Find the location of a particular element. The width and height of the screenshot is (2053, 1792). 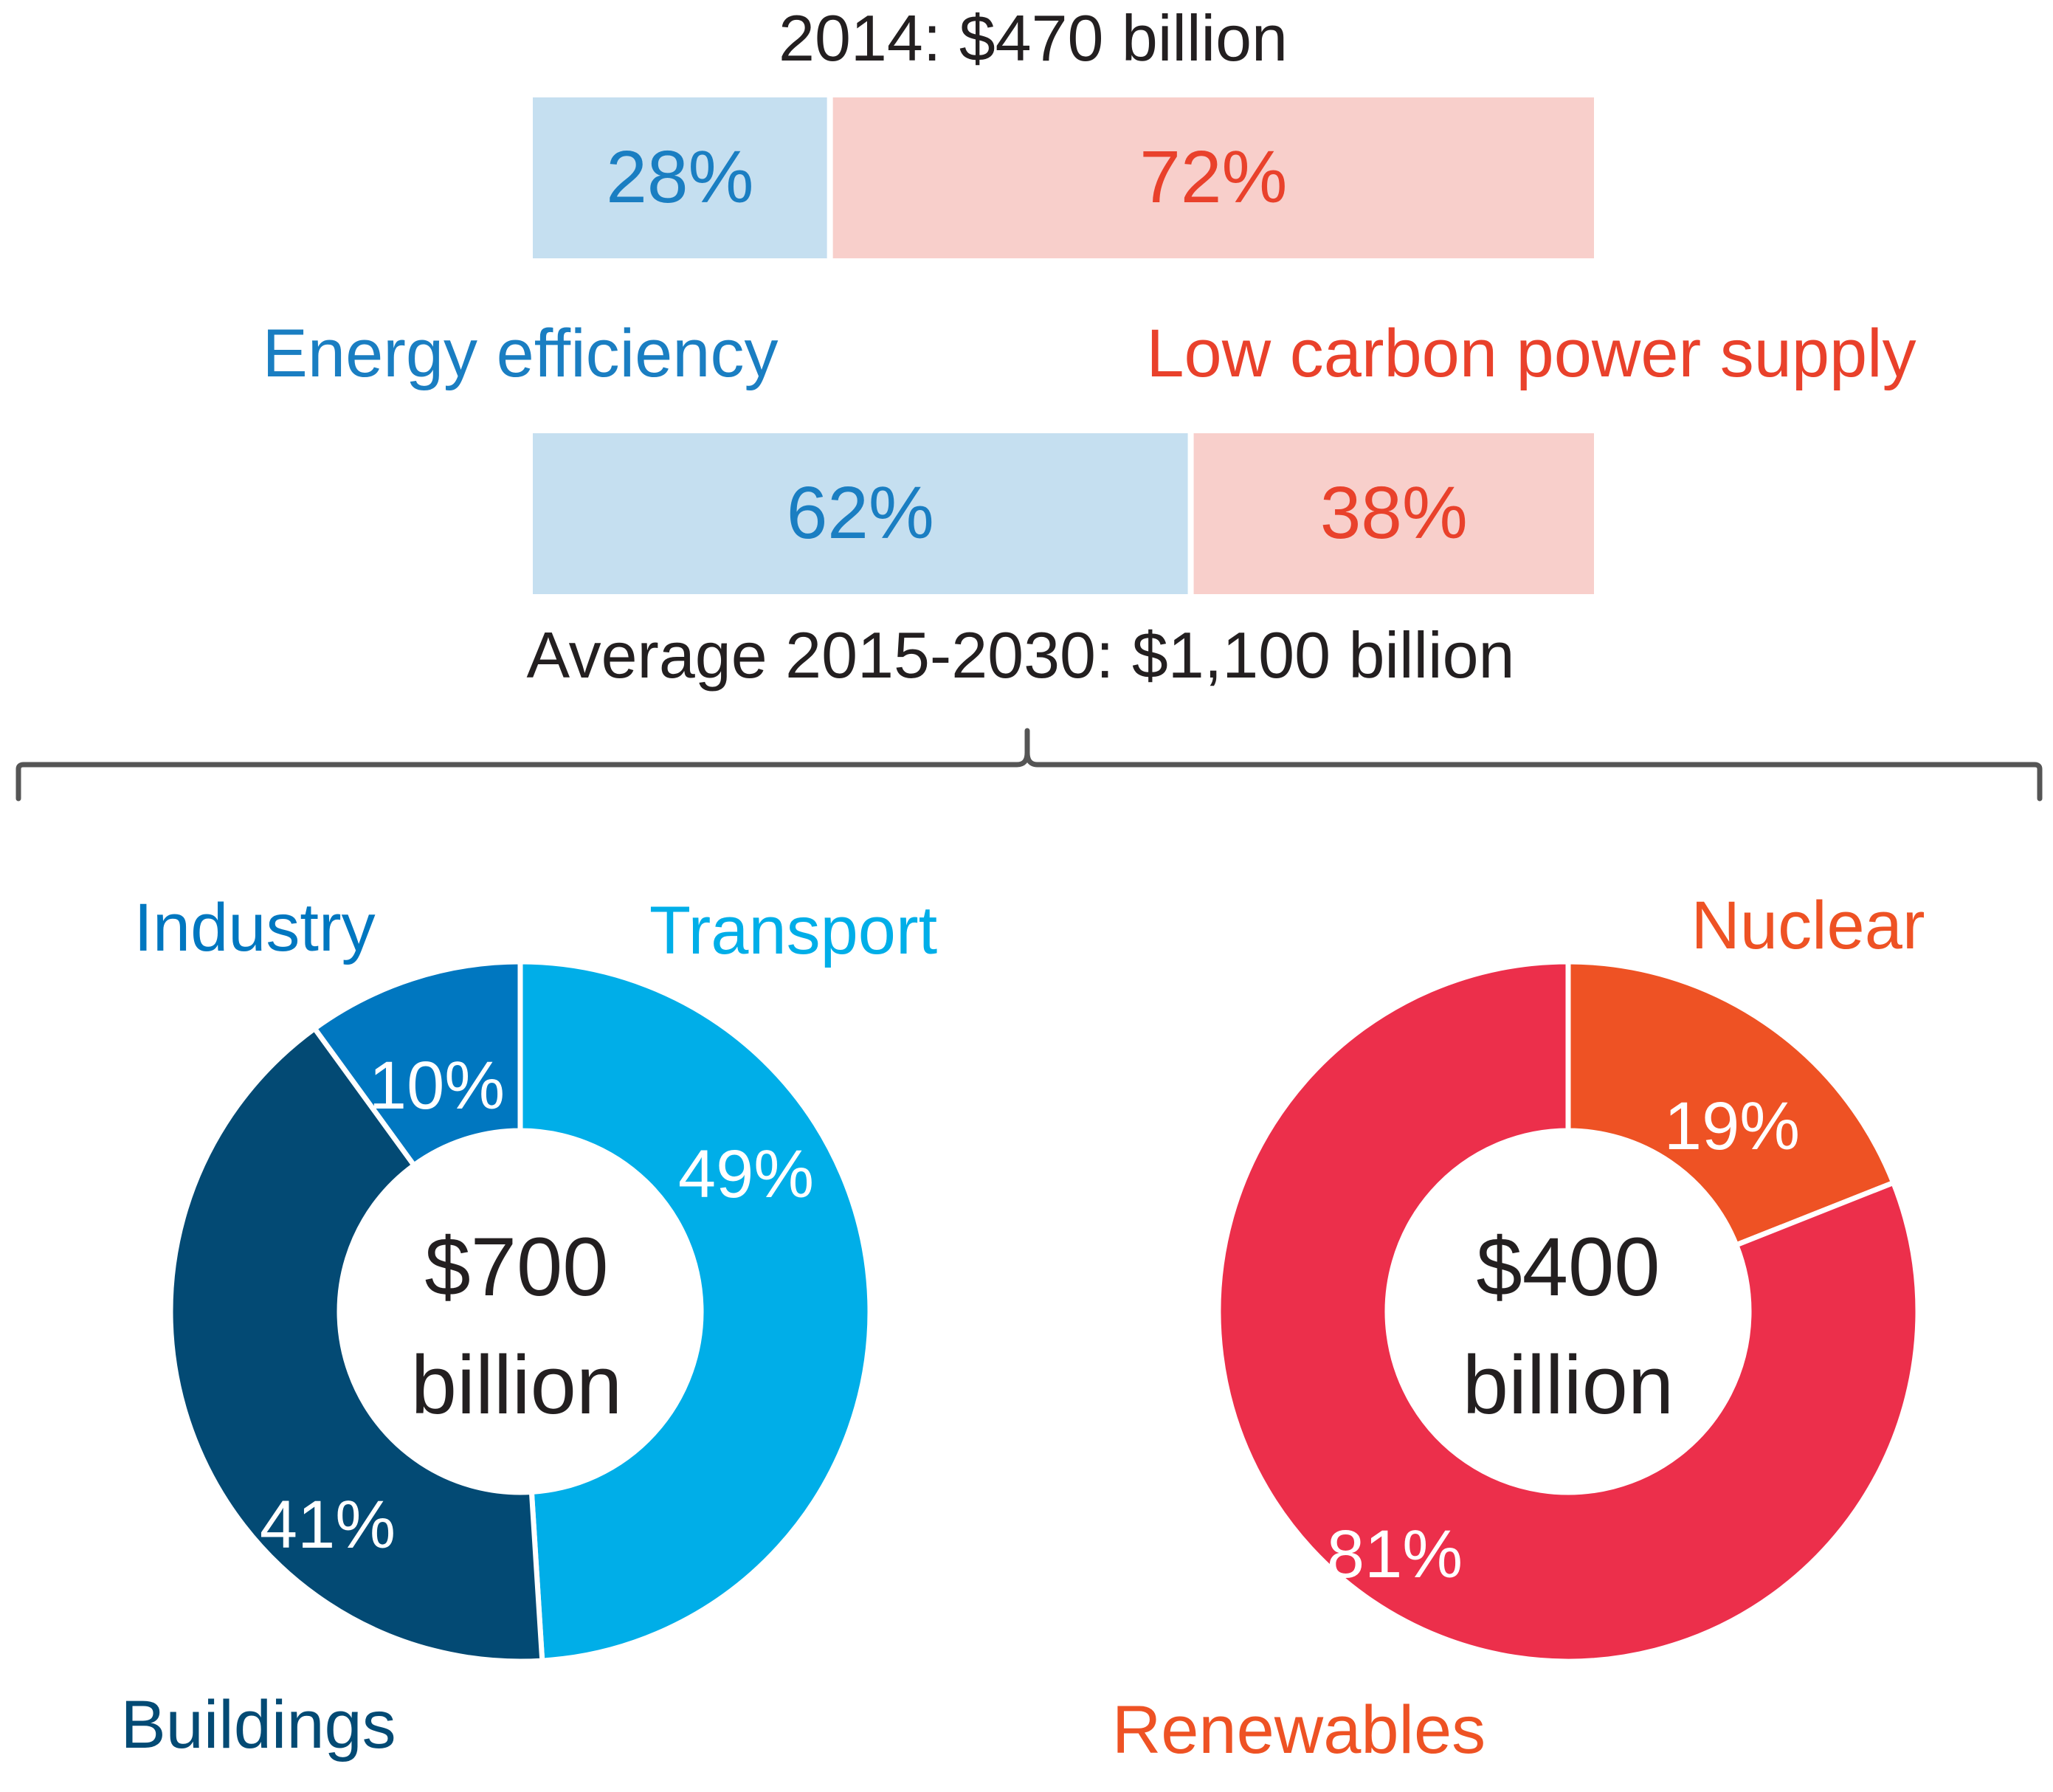

bar-2014-value-label-low-carbon: 72% is located at coordinates (1213, 177).